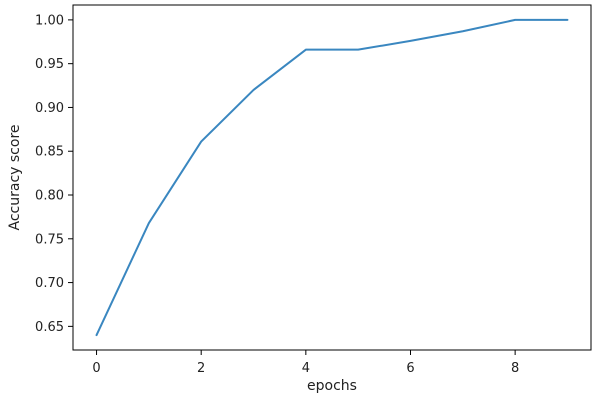 This screenshot has height=400, width=598. I want to click on y-tick-label: 0.80, so click(49, 196).